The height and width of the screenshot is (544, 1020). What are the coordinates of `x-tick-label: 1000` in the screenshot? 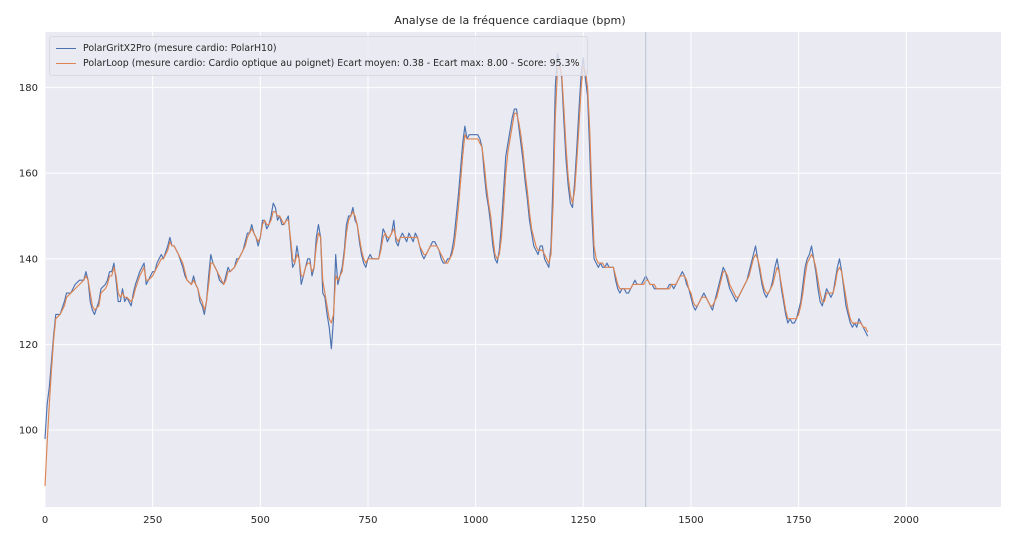 It's located at (475, 520).